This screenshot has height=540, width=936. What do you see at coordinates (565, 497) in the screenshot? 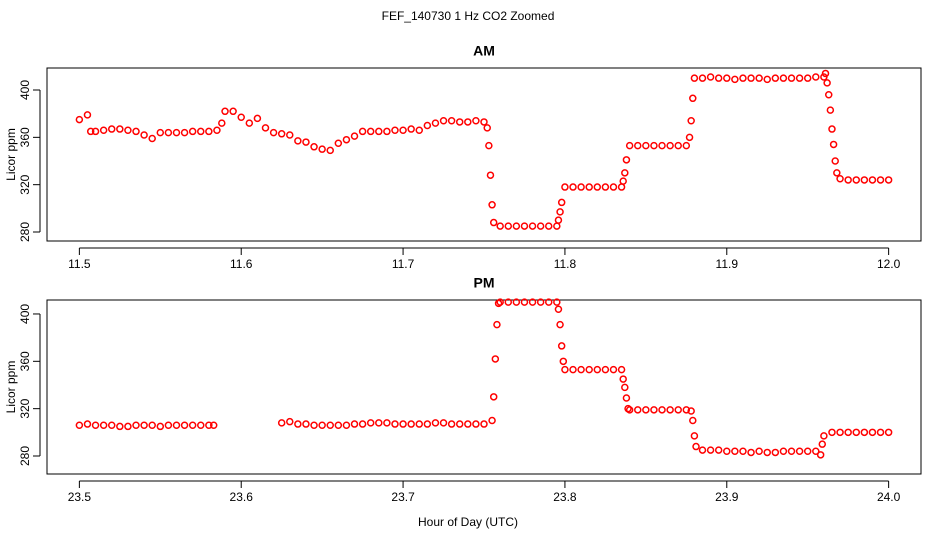
I see `x-tick-label: 23.8` at bounding box center [565, 497].